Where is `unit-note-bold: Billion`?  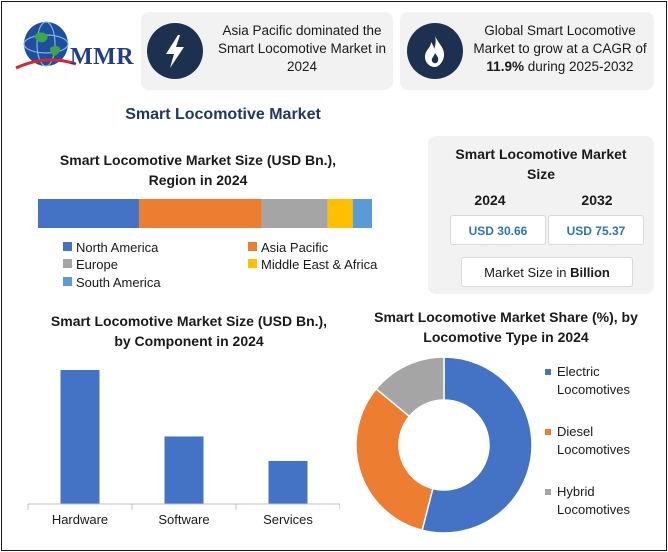
unit-note-bold: Billion is located at coordinates (590, 272).